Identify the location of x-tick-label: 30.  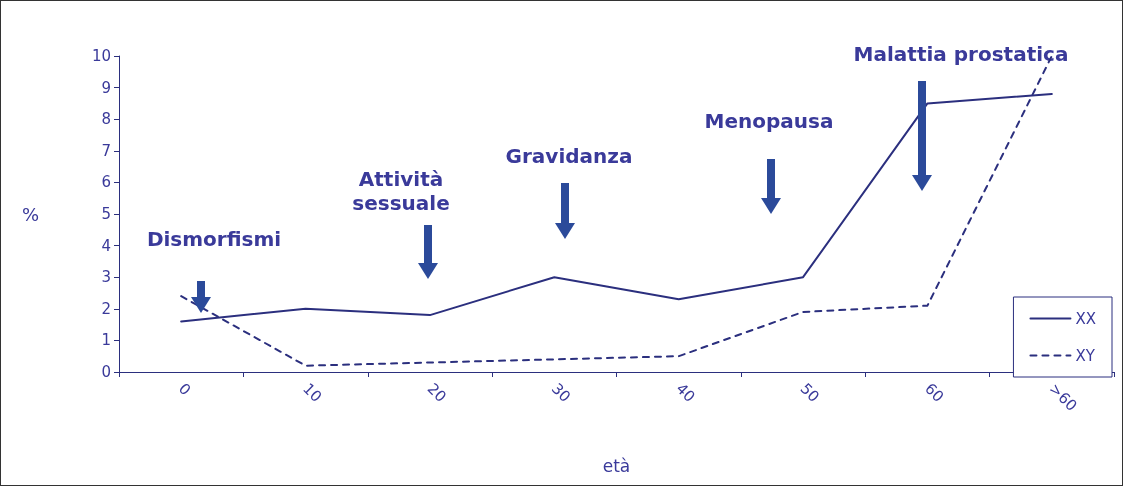
(561, 392).